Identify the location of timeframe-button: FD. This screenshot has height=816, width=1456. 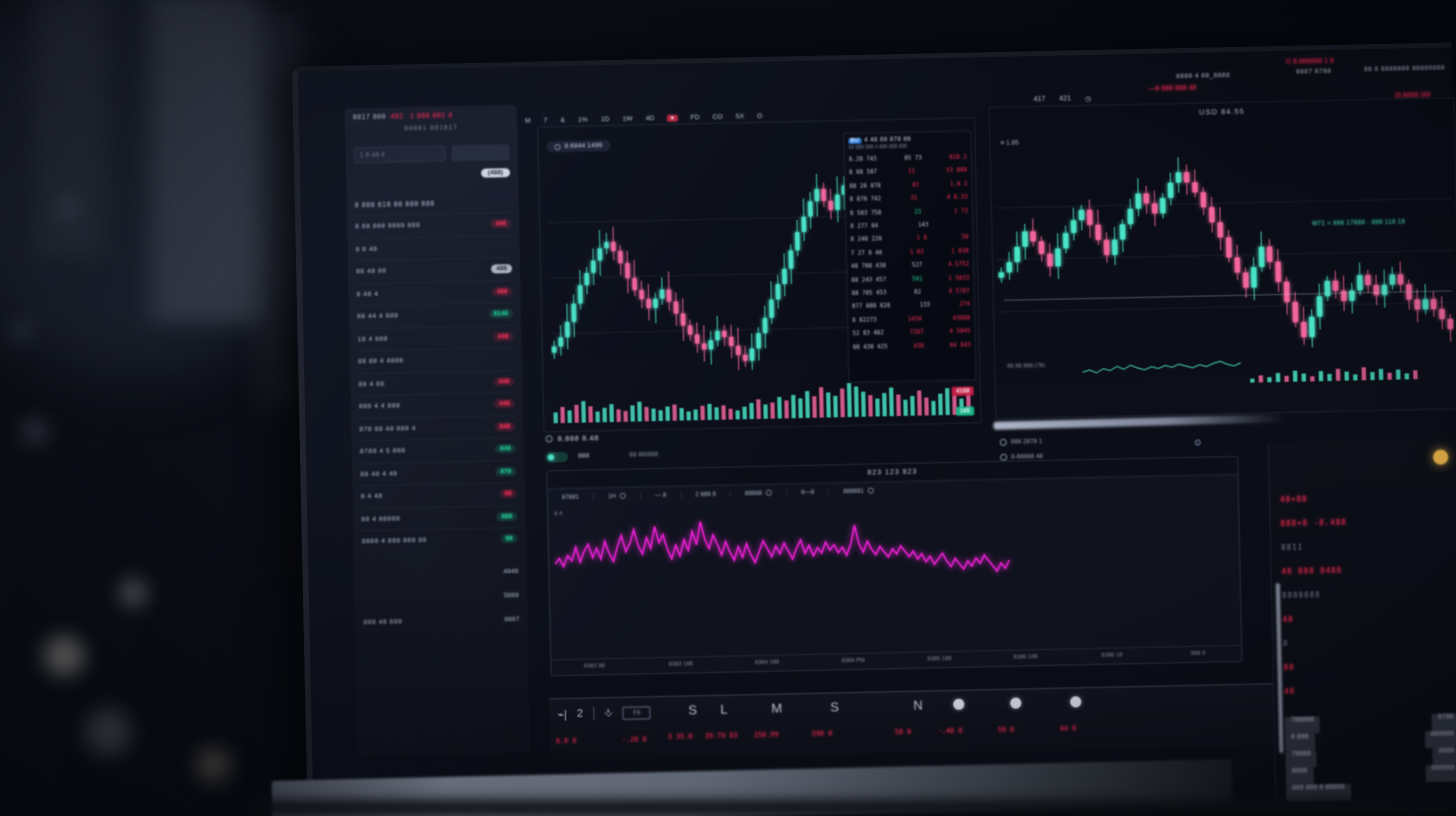
(695, 117).